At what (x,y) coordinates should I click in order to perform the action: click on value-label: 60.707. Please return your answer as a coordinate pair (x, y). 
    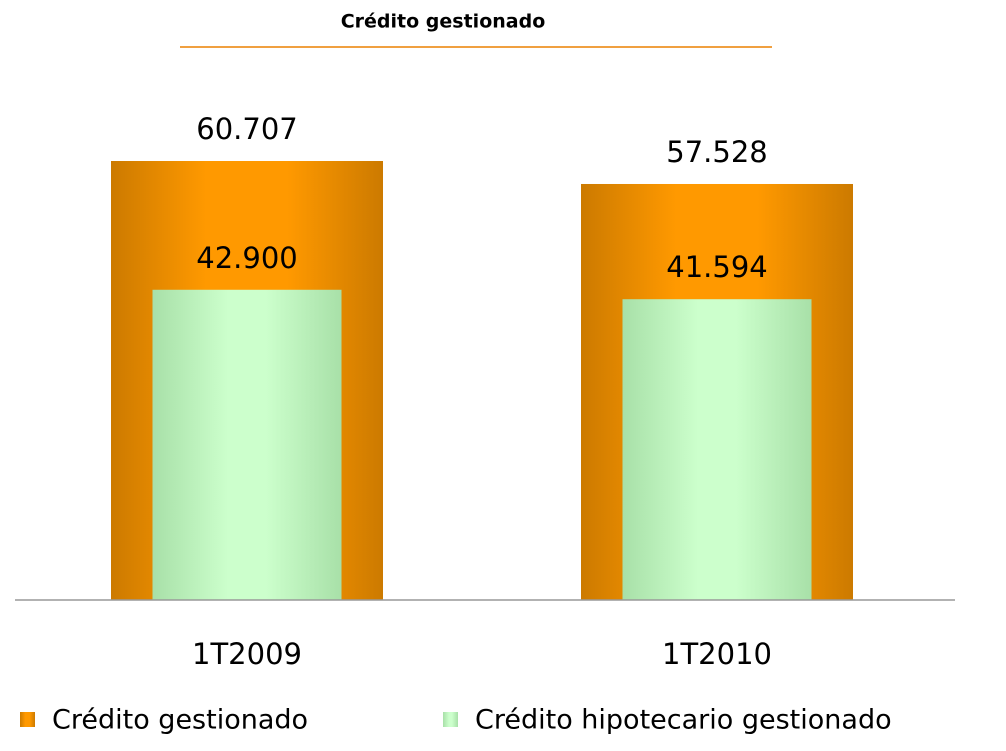
    Looking at the image, I should click on (246, 129).